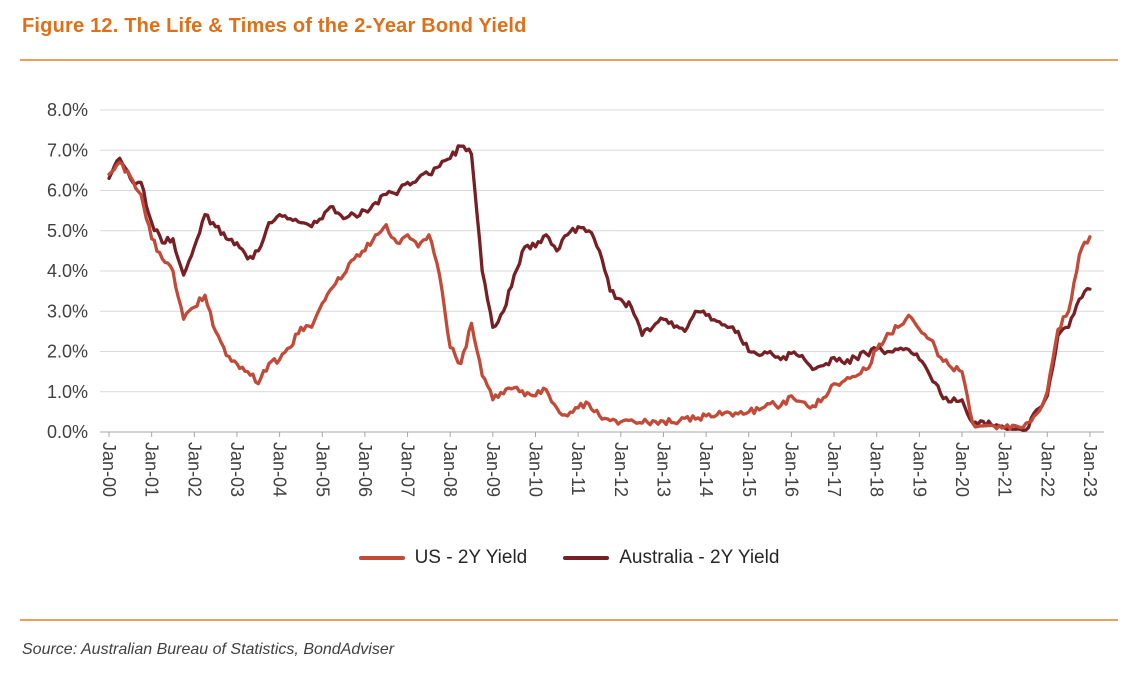  I want to click on bottom-divider, so click(569, 620).